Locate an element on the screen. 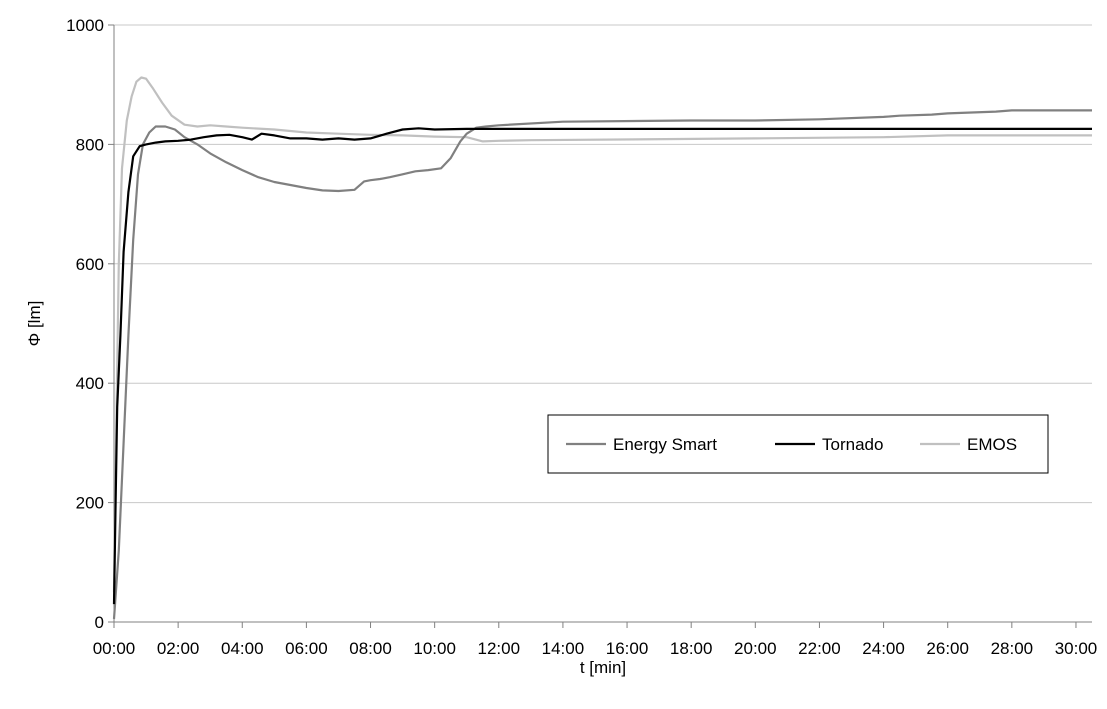  y-axis-title: Φ [lm] is located at coordinates (34, 324).